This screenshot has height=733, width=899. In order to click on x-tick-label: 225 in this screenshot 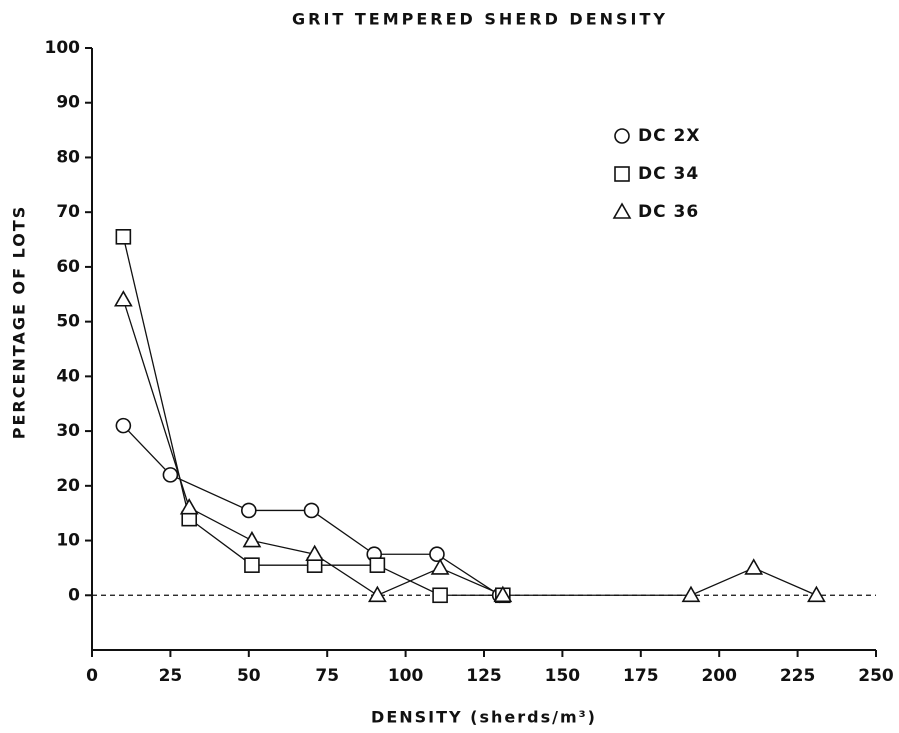, I will do `click(798, 676)`.